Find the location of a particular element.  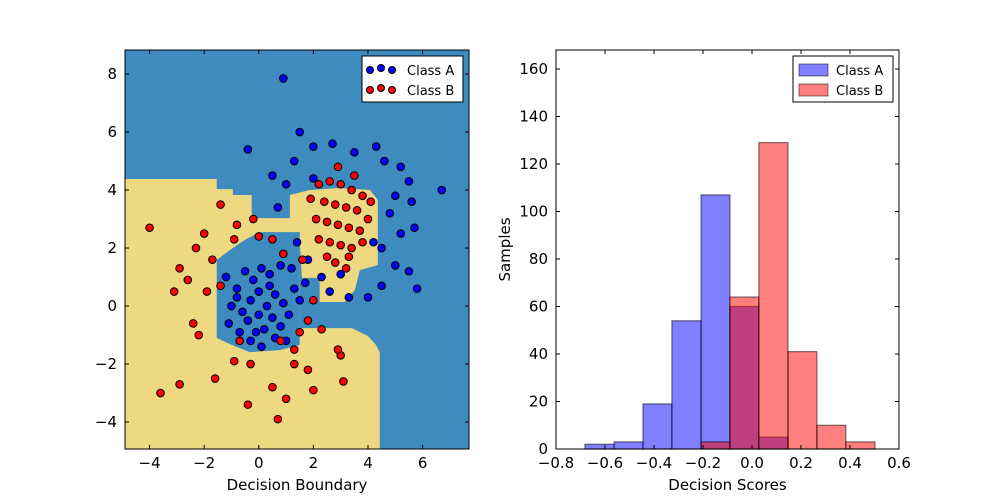

x-tick-label: 0.2 is located at coordinates (801, 463).